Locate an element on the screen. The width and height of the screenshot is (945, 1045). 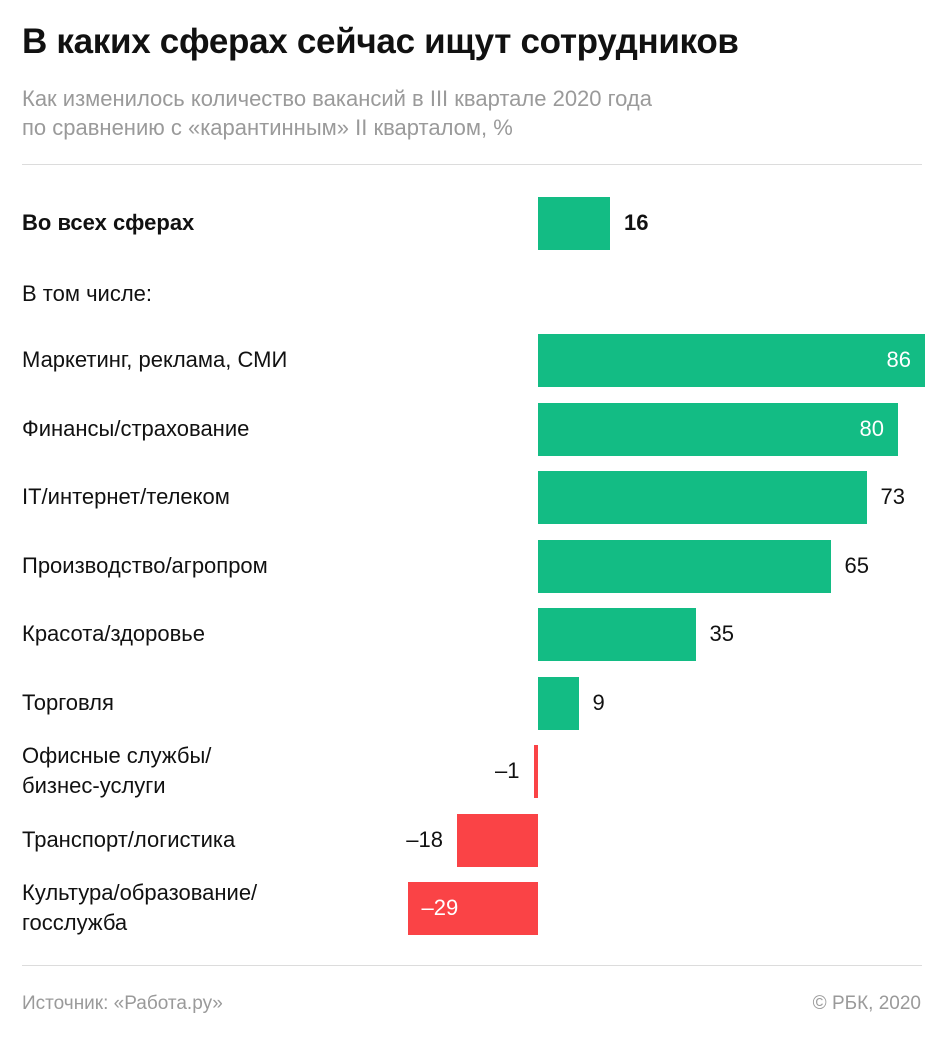
copyright-note: © РБК, 2020 is located at coordinates (866, 1003).